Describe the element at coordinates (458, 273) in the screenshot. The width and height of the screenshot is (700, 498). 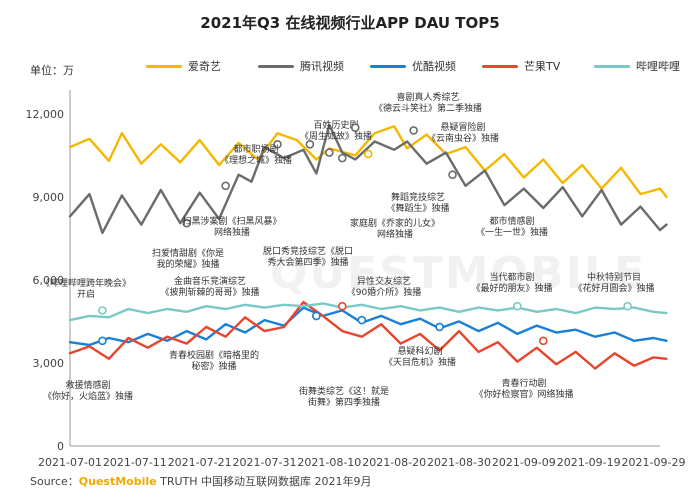
I see `watermark: QUESTMOBILE` at that location.